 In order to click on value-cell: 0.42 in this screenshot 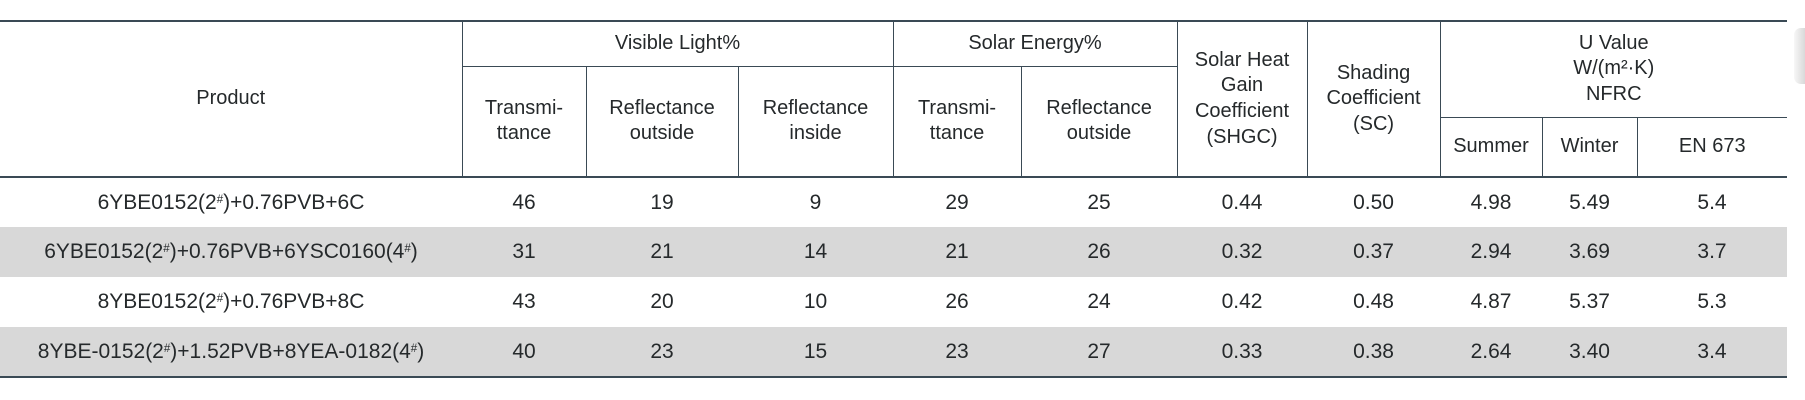, I will do `click(1242, 301)`.